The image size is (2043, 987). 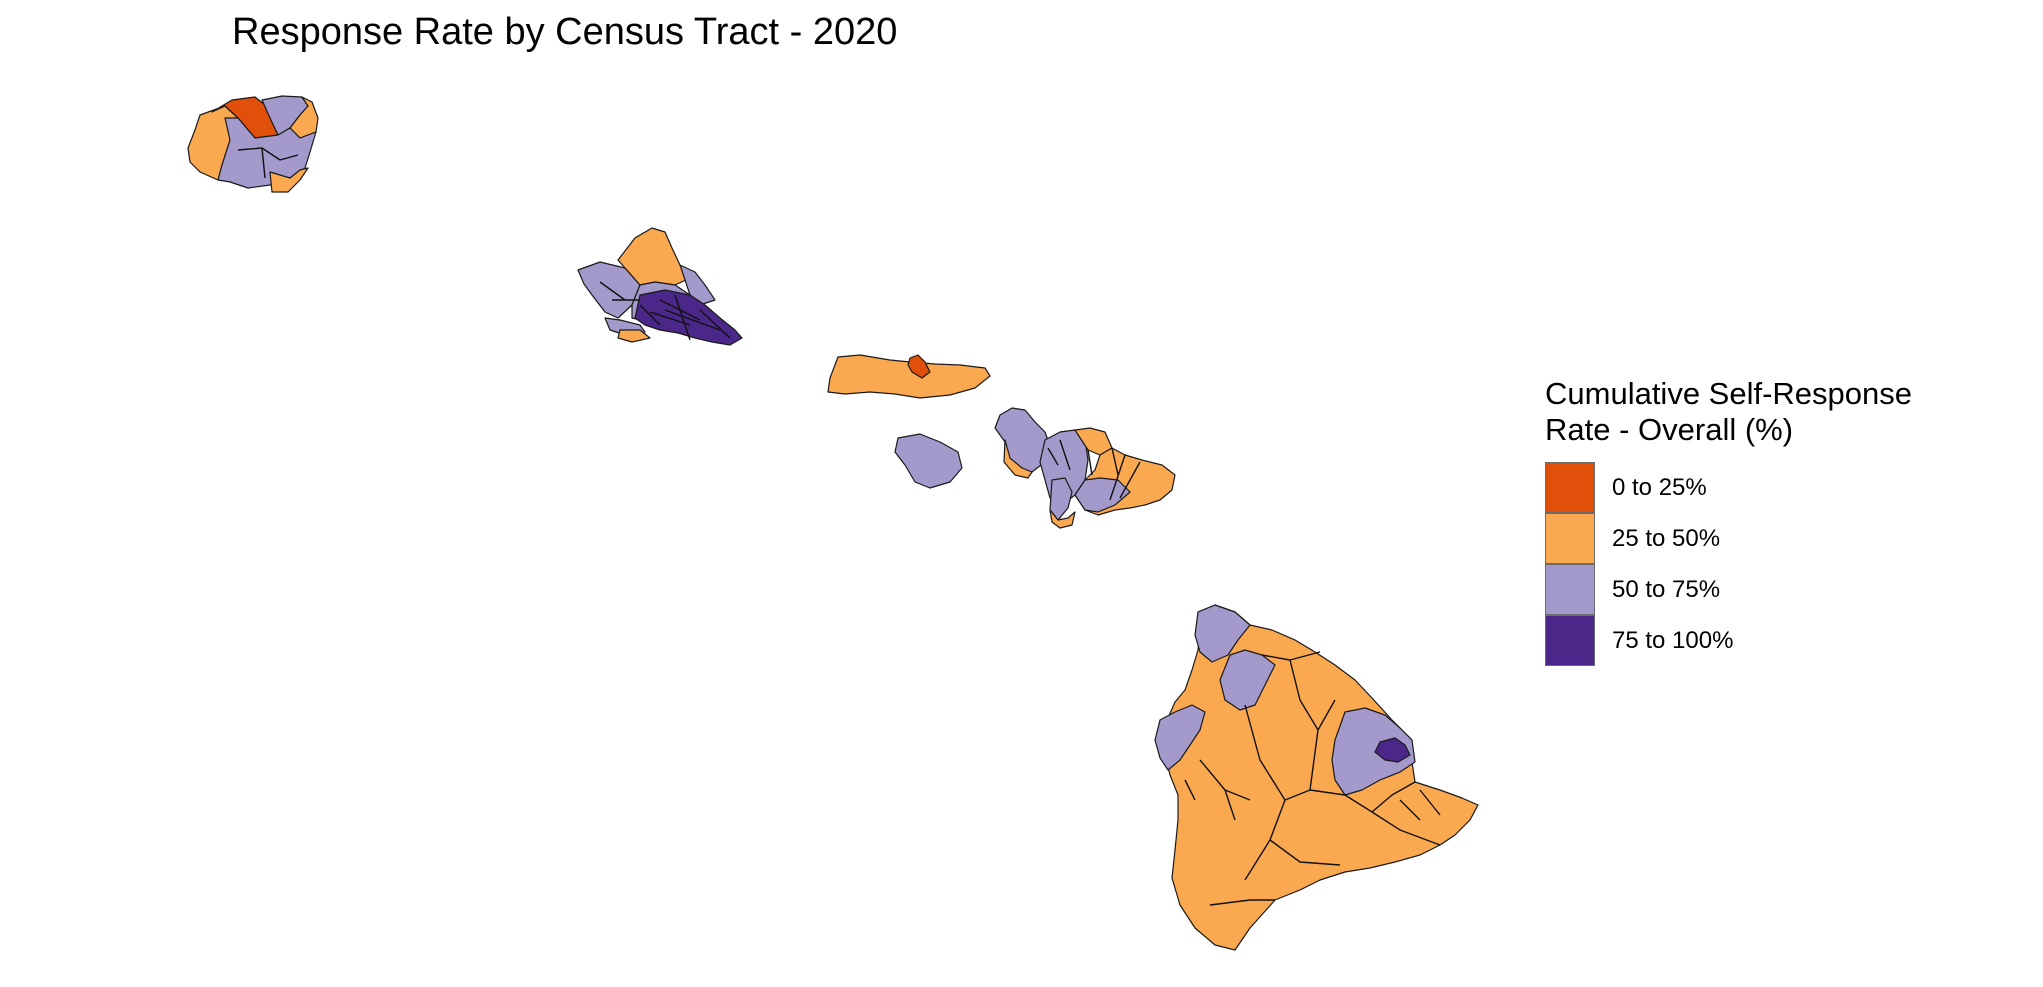 I want to click on tract-maui-upcountry, so click(x=1102, y=495).